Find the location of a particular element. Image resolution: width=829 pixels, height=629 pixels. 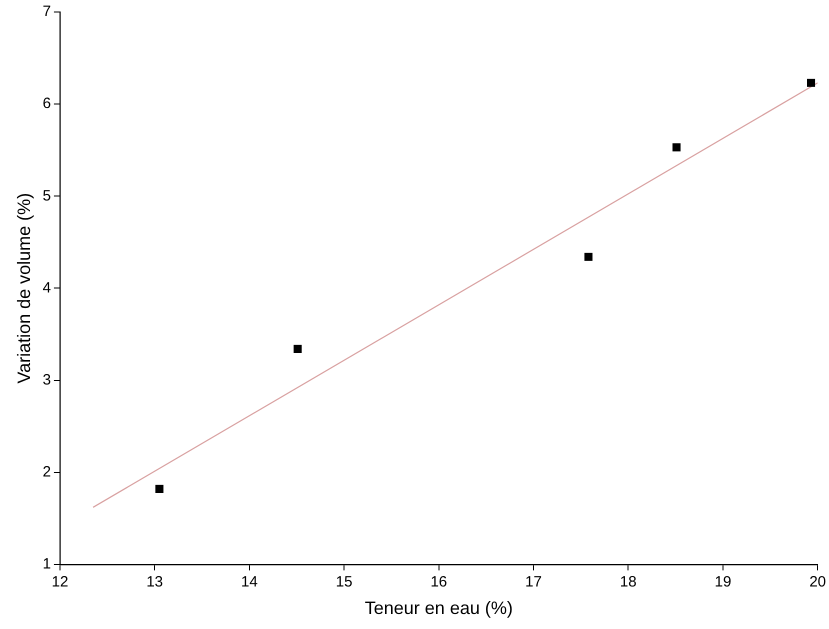

x-axis-title: Teneur en eau (%) is located at coordinates (438, 608).